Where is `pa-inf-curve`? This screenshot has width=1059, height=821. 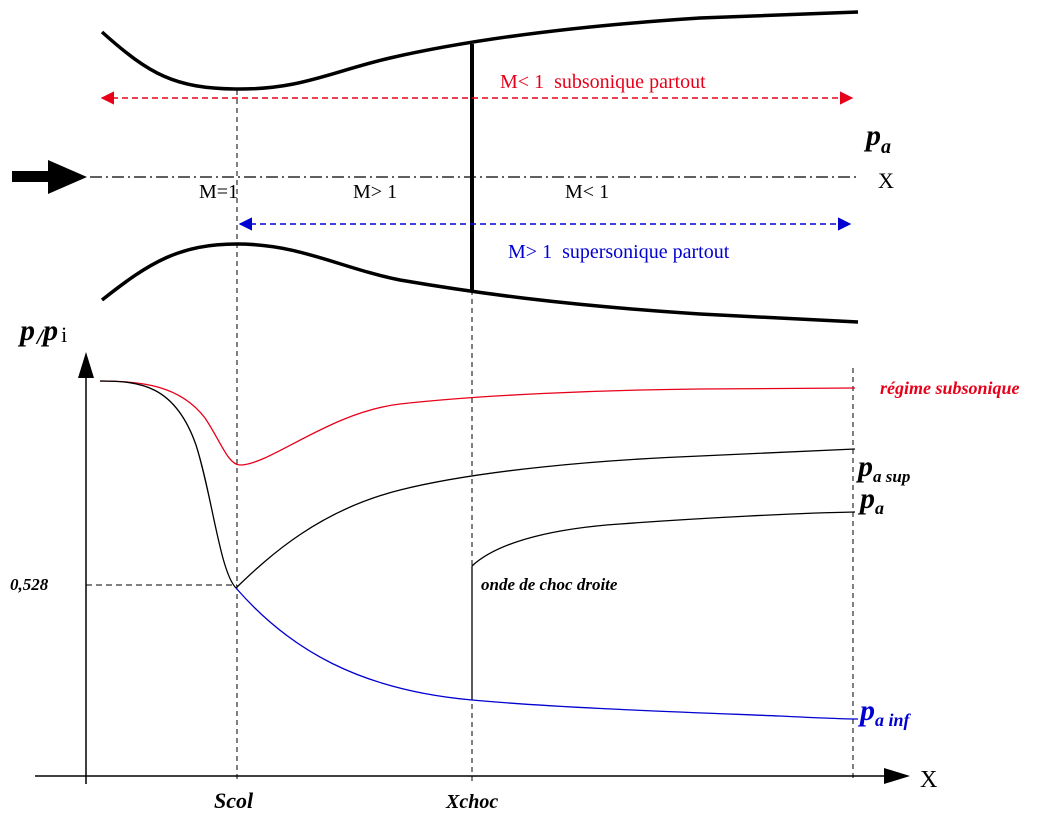 pa-inf-curve is located at coordinates (547, 653).